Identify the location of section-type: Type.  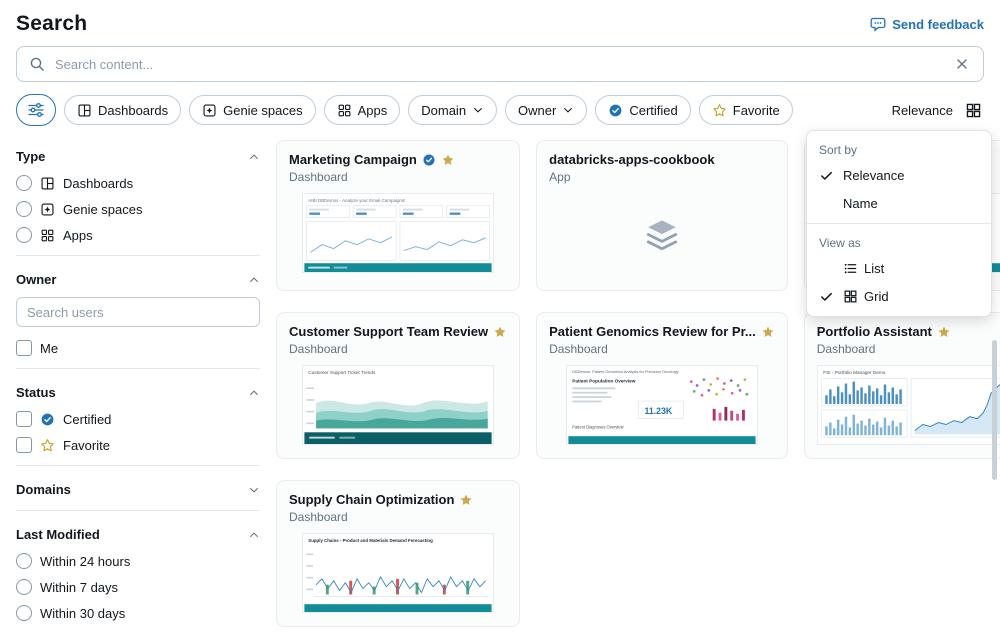
(138, 155).